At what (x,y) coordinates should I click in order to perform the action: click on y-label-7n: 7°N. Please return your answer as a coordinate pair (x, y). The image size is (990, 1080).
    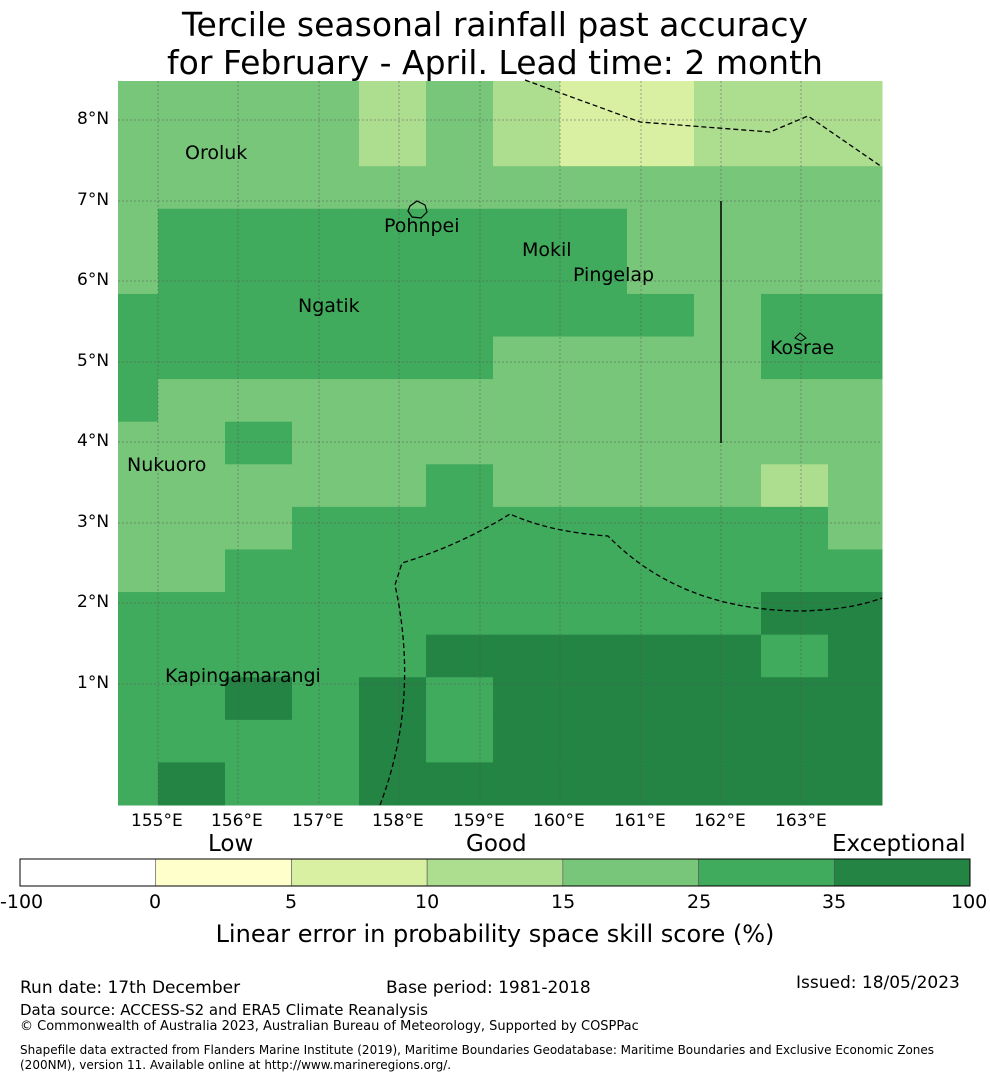
    Looking at the image, I should click on (93, 200).